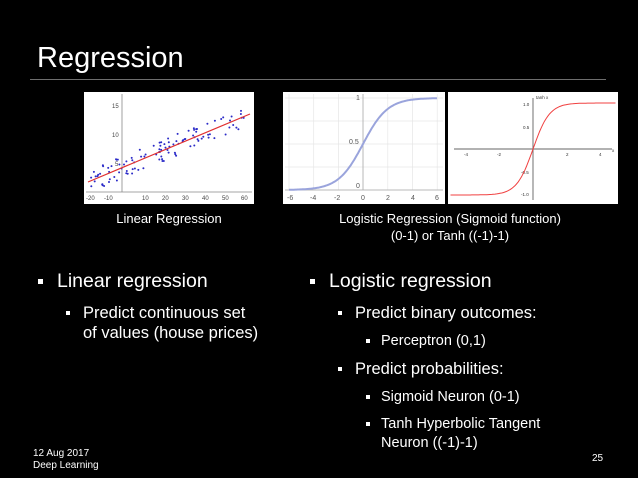 Image resolution: width=638 pixels, height=478 pixels. I want to click on sigmoid-x-tick: 4, so click(413, 198).